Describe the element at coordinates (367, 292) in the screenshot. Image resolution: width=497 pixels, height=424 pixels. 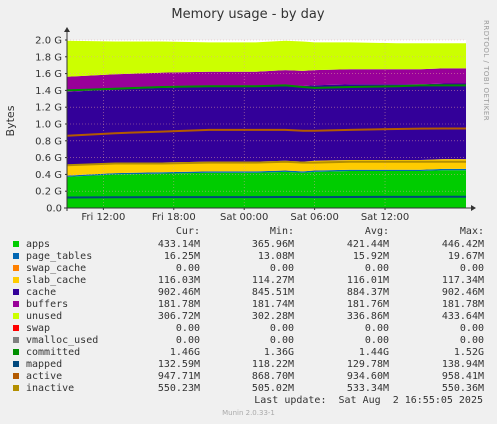
I see `legend-avg: 884.37M` at that location.